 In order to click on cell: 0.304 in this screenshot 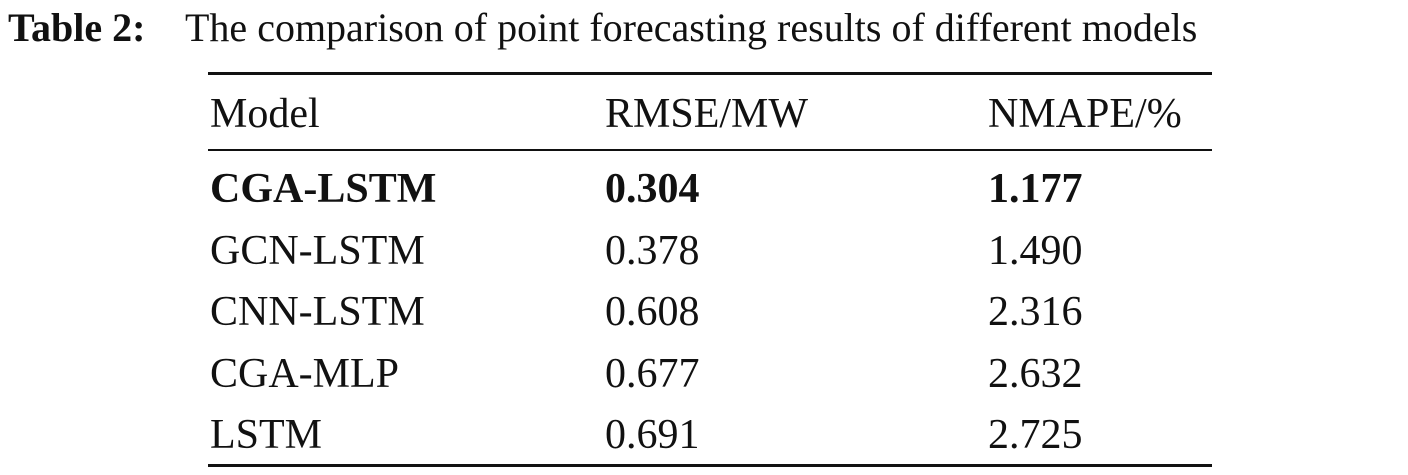, I will do `click(652, 189)`.